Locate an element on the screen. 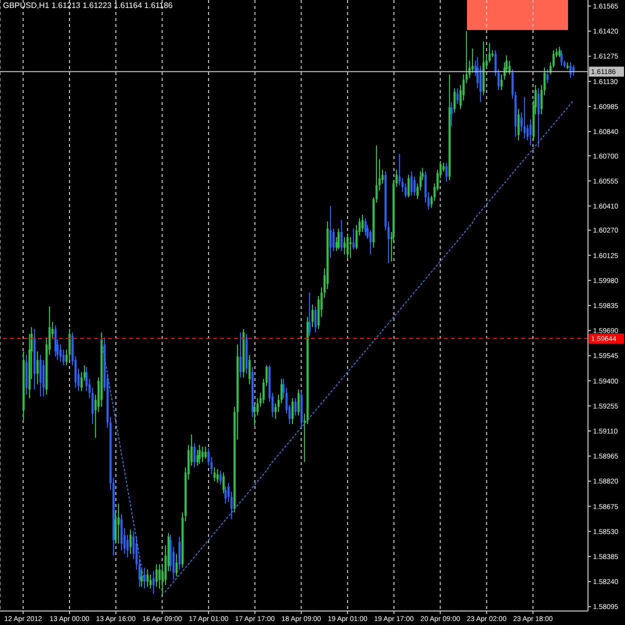 Image resolution: width=625 pixels, height=625 pixels. chart-title: GBPUSD,H1 1.61213 1.61223 1.61164 1.61186 is located at coordinates (88, 6).